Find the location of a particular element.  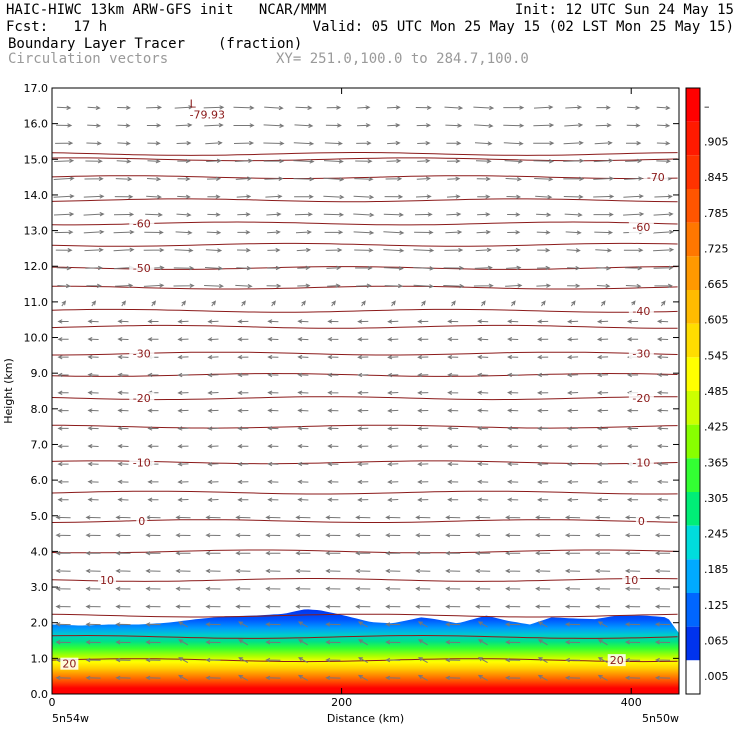

contour-label-bg is located at coordinates (641, 310).